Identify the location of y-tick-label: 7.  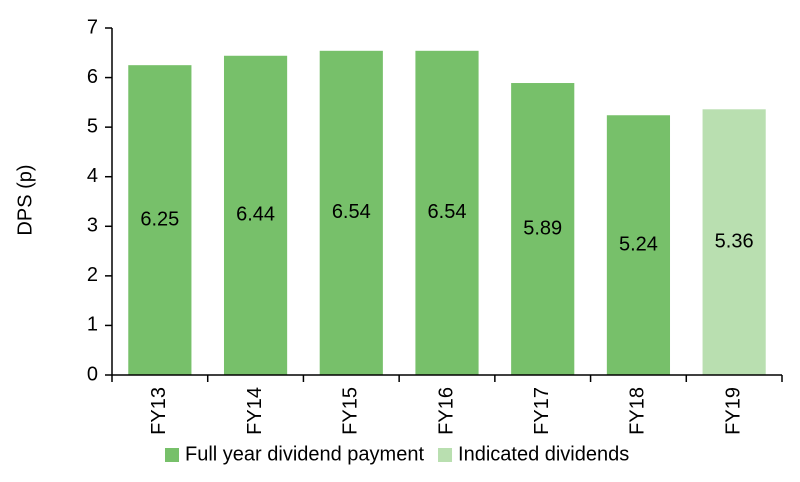
(92, 27).